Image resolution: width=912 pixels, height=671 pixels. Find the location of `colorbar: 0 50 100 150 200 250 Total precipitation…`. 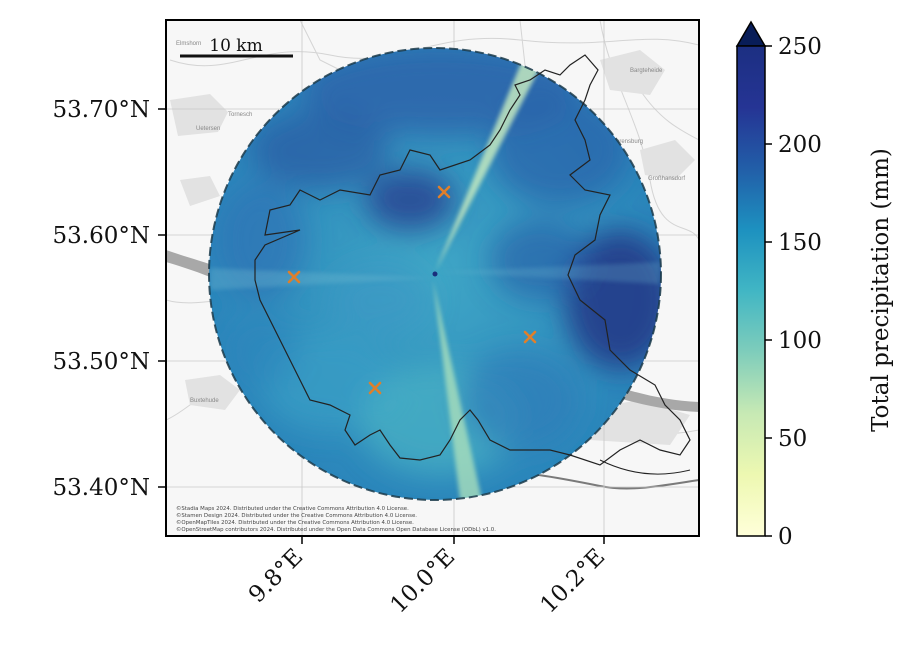

colorbar: 0 50 100 150 200 250 Total precipitation… is located at coordinates (814, 285).